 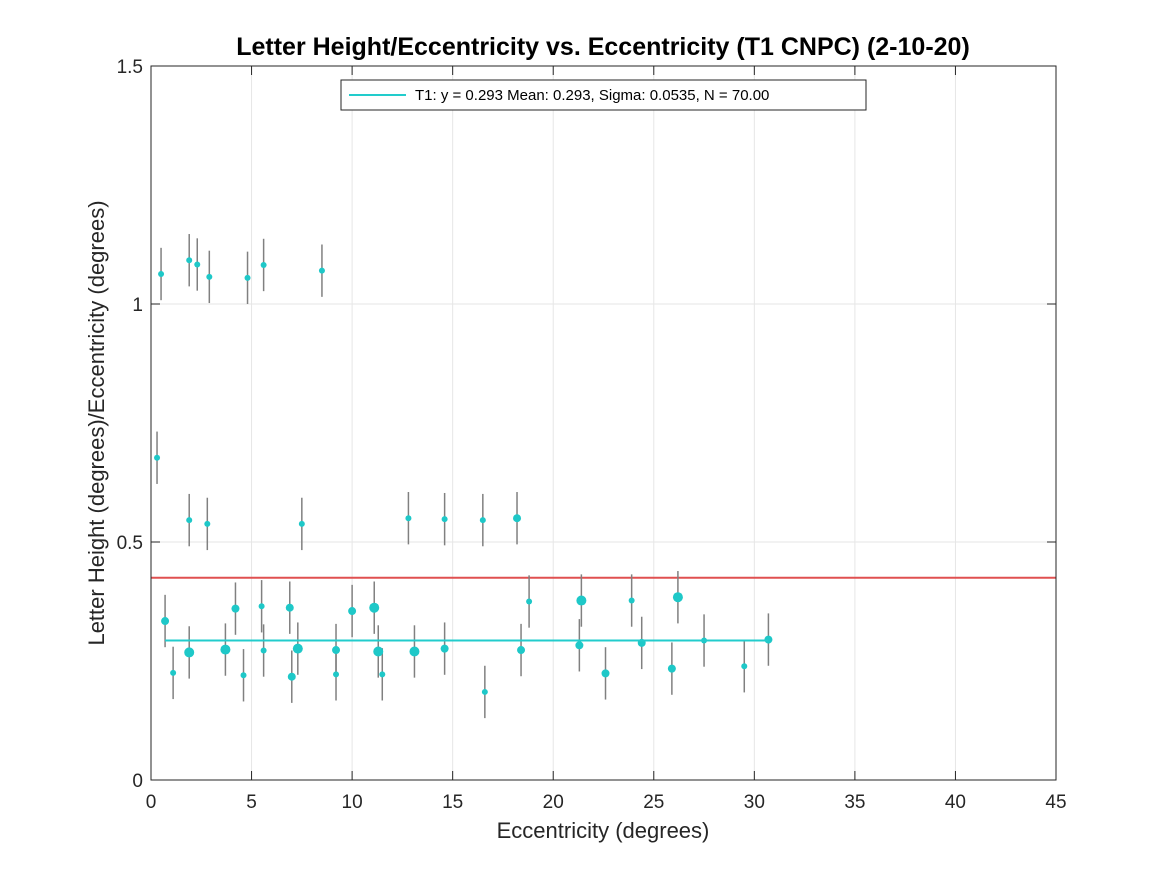 What do you see at coordinates (151, 802) in the screenshot?
I see `x-tick-label: 0` at bounding box center [151, 802].